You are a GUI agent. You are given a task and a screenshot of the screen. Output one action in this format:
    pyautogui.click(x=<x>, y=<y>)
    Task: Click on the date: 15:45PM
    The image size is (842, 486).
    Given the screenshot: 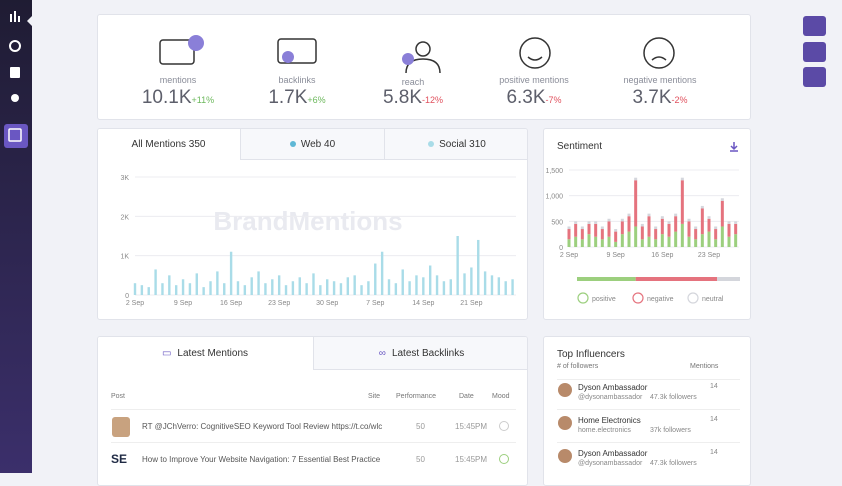 What is the action you would take?
    pyautogui.click(x=471, y=459)
    